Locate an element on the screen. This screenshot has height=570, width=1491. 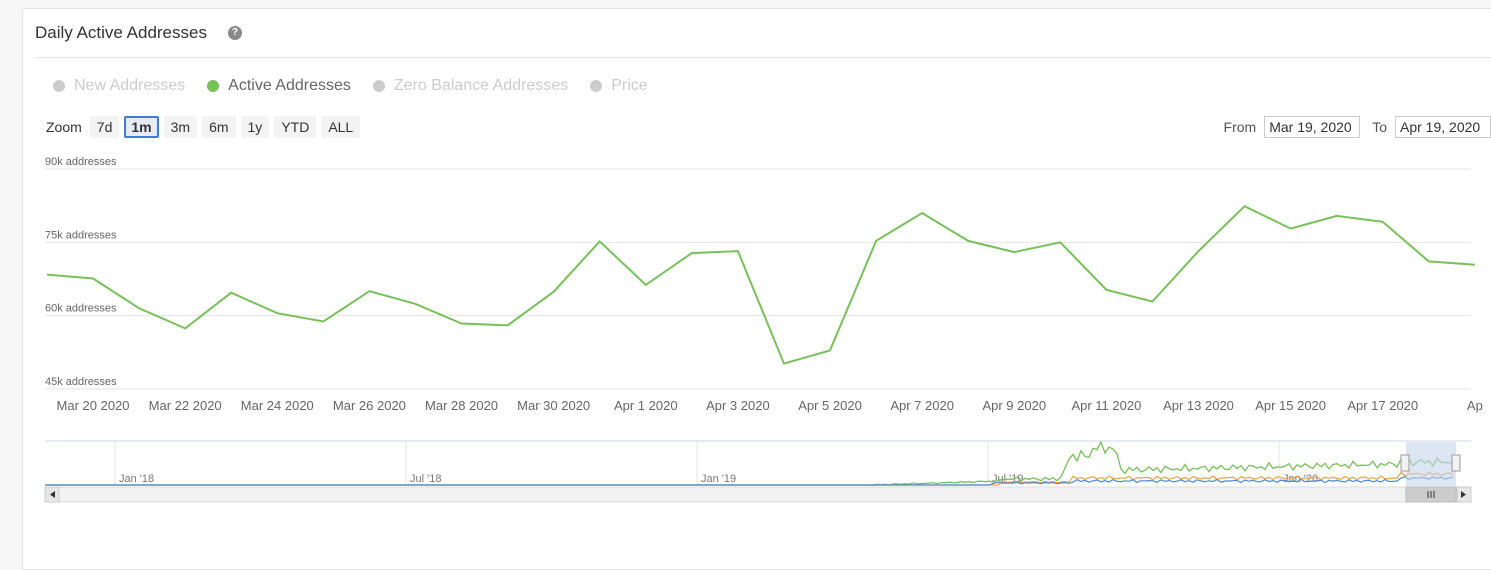
navigator-x-label: Jan '19 is located at coordinates (718, 479).